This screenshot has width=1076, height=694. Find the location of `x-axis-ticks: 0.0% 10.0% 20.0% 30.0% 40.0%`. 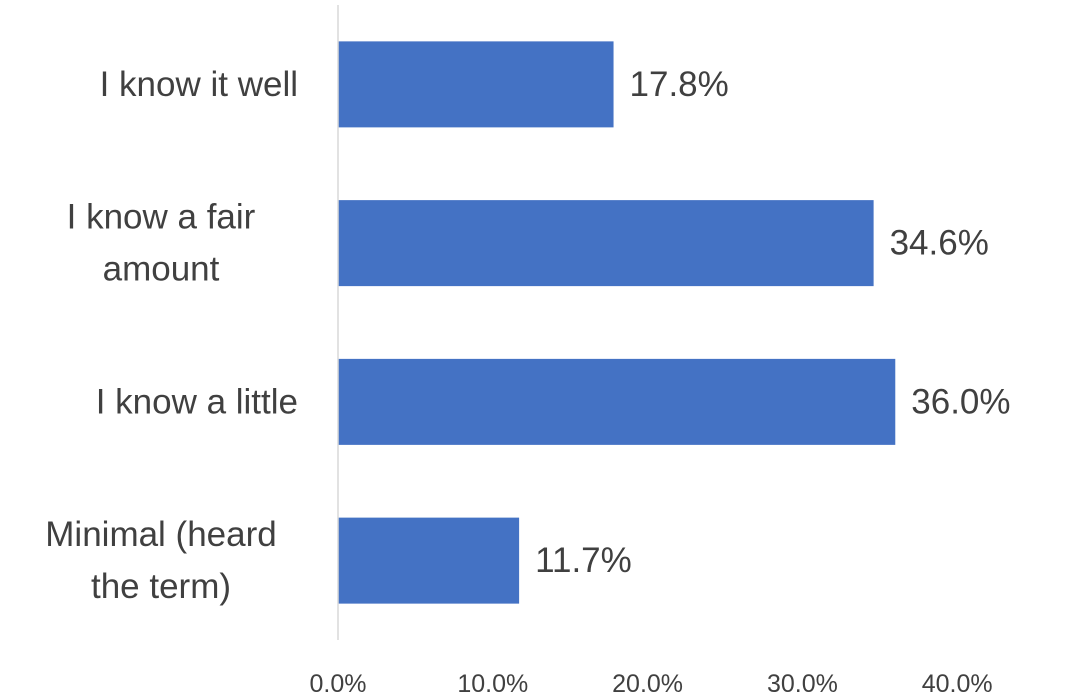

x-axis-ticks: 0.0% 10.0% 20.0% 30.0% 40.0% is located at coordinates (651, 682).